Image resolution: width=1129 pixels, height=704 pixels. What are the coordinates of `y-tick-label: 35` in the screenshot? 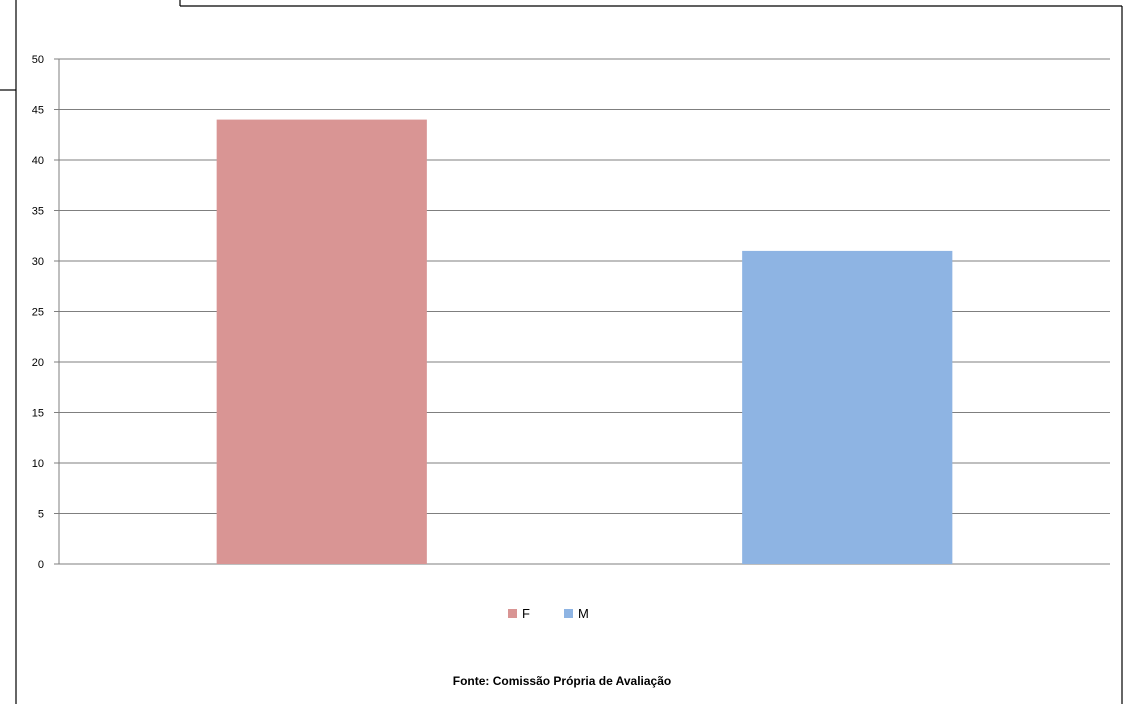 It's located at (38, 212).